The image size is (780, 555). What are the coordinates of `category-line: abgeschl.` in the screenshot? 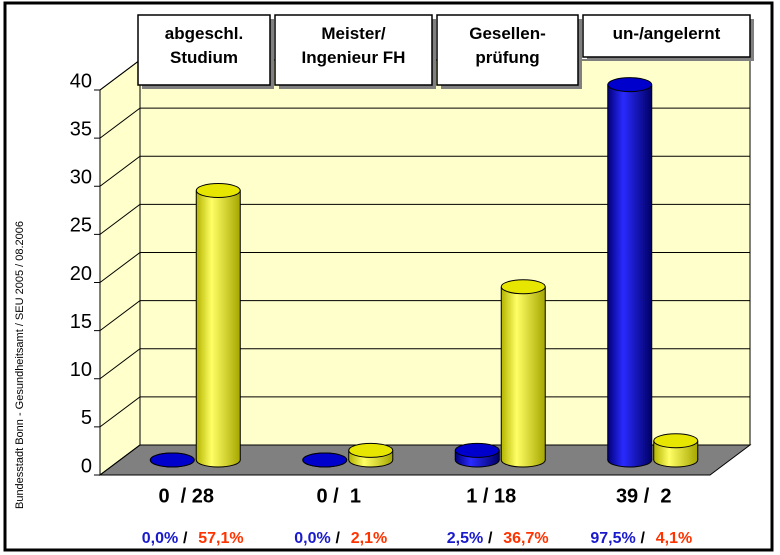 It's located at (204, 33).